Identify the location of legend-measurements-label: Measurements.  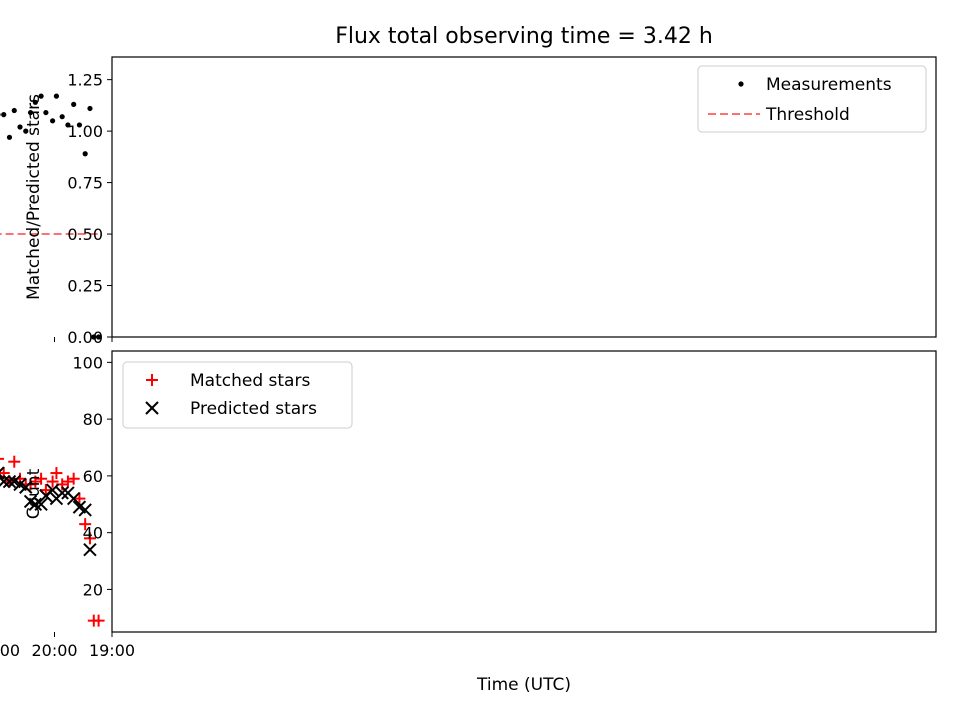
(829, 85).